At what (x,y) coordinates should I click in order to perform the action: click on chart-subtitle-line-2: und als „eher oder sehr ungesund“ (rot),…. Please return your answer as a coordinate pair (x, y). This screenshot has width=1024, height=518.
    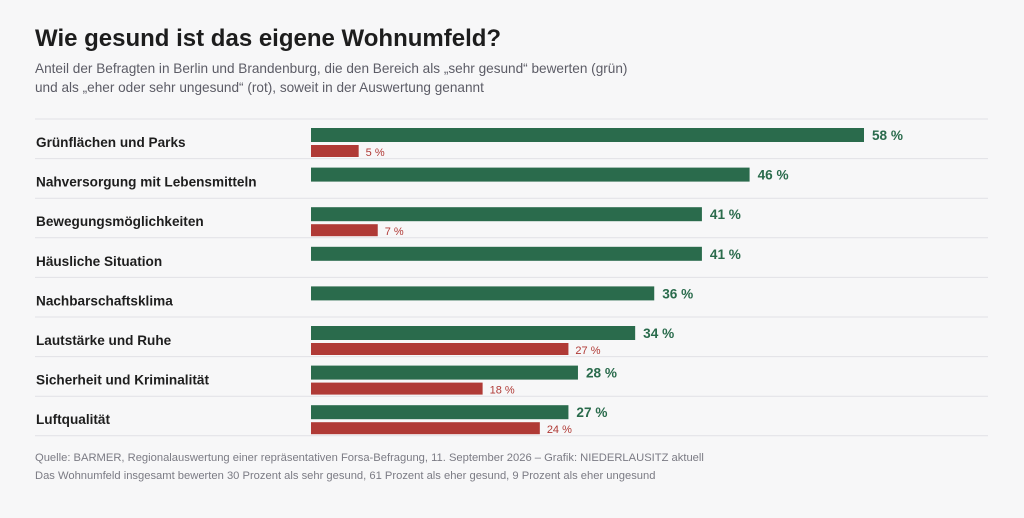
    Looking at the image, I should click on (259, 87).